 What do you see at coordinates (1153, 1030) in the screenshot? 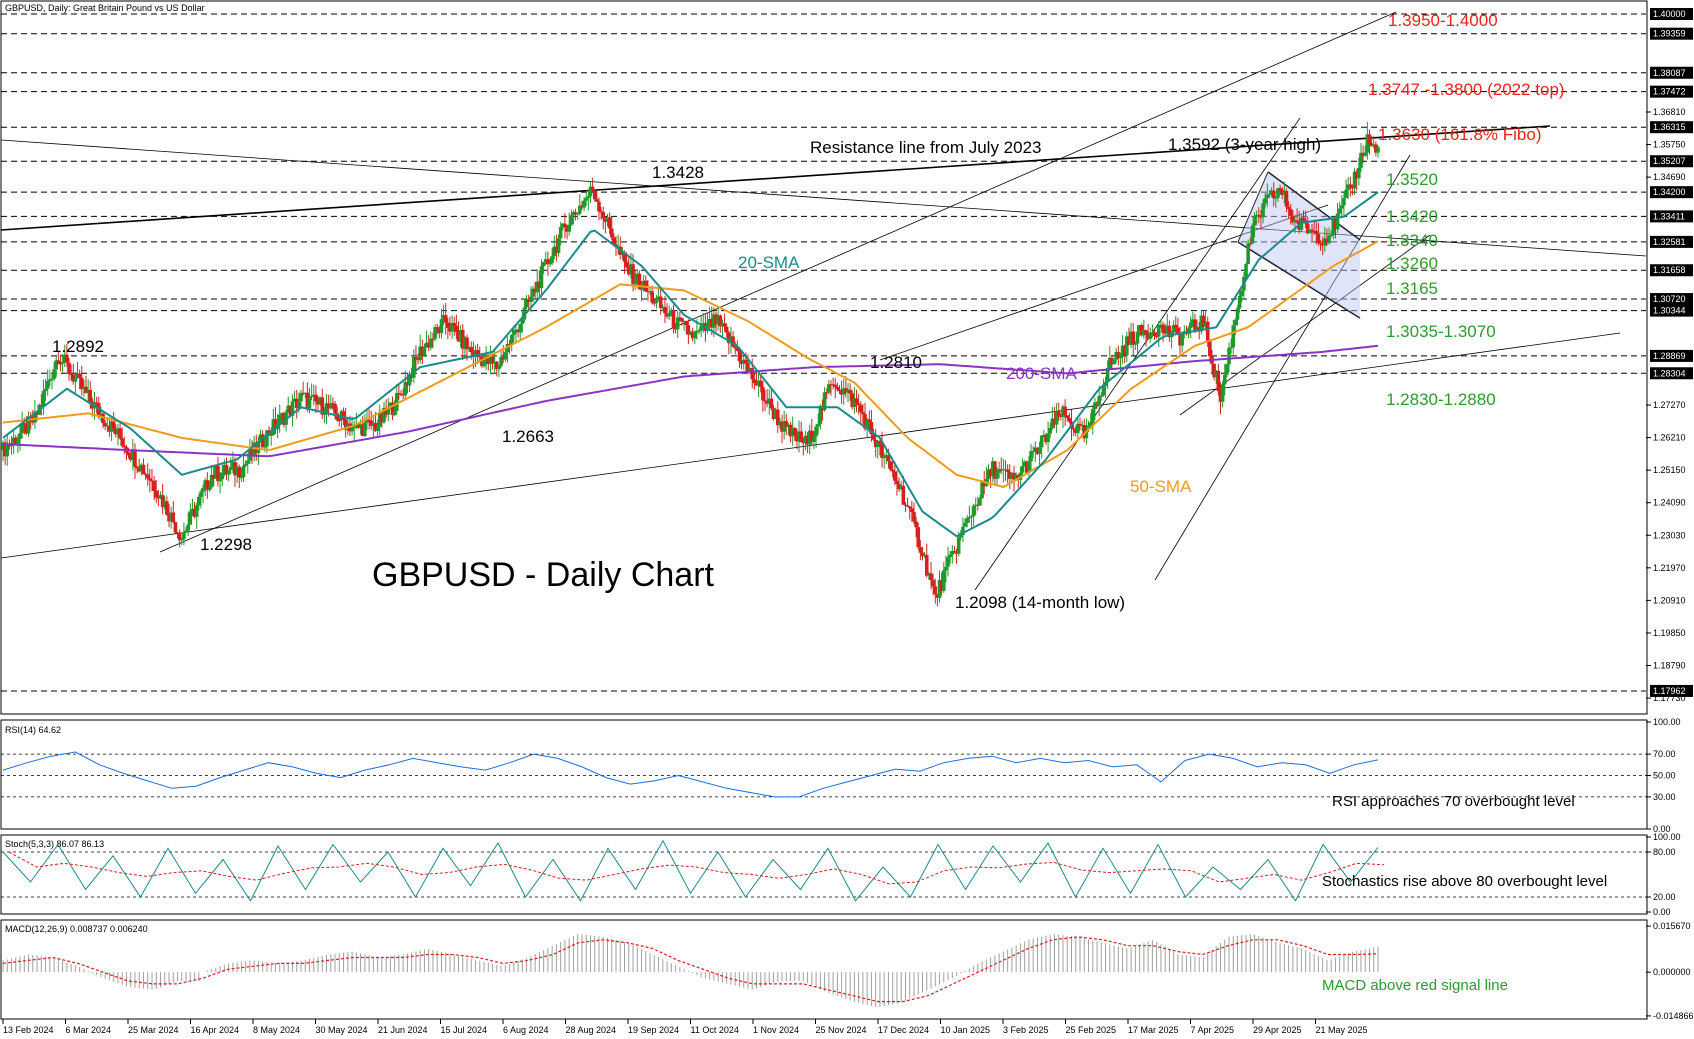
I see `date-tick-label: 17 Mar 2025` at bounding box center [1153, 1030].